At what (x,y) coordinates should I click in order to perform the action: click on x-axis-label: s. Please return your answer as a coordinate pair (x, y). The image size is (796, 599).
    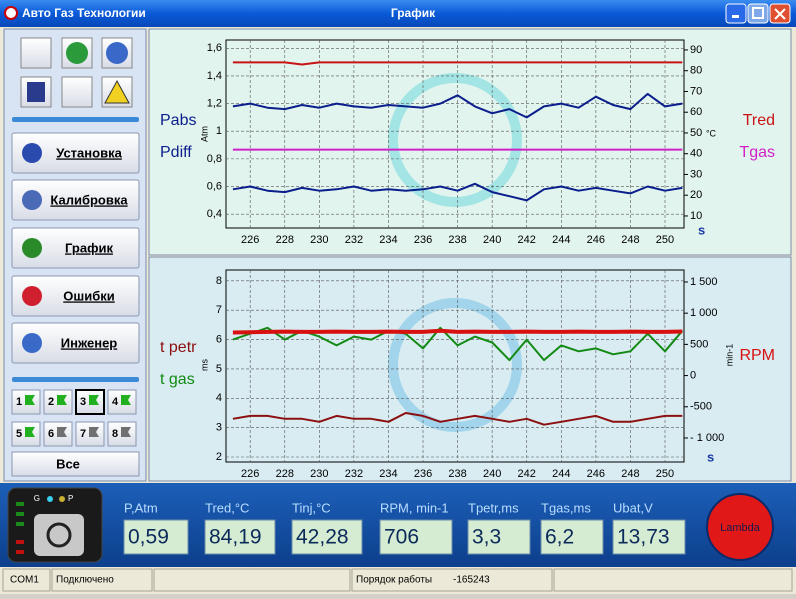
    Looking at the image, I should click on (701, 229).